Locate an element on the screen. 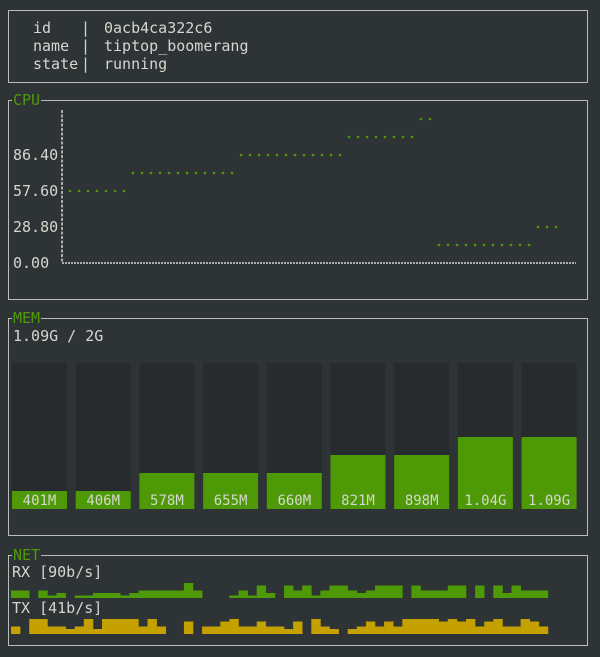 This screenshot has height=657, width=600. mem-bar-track is located at coordinates (103, 436).